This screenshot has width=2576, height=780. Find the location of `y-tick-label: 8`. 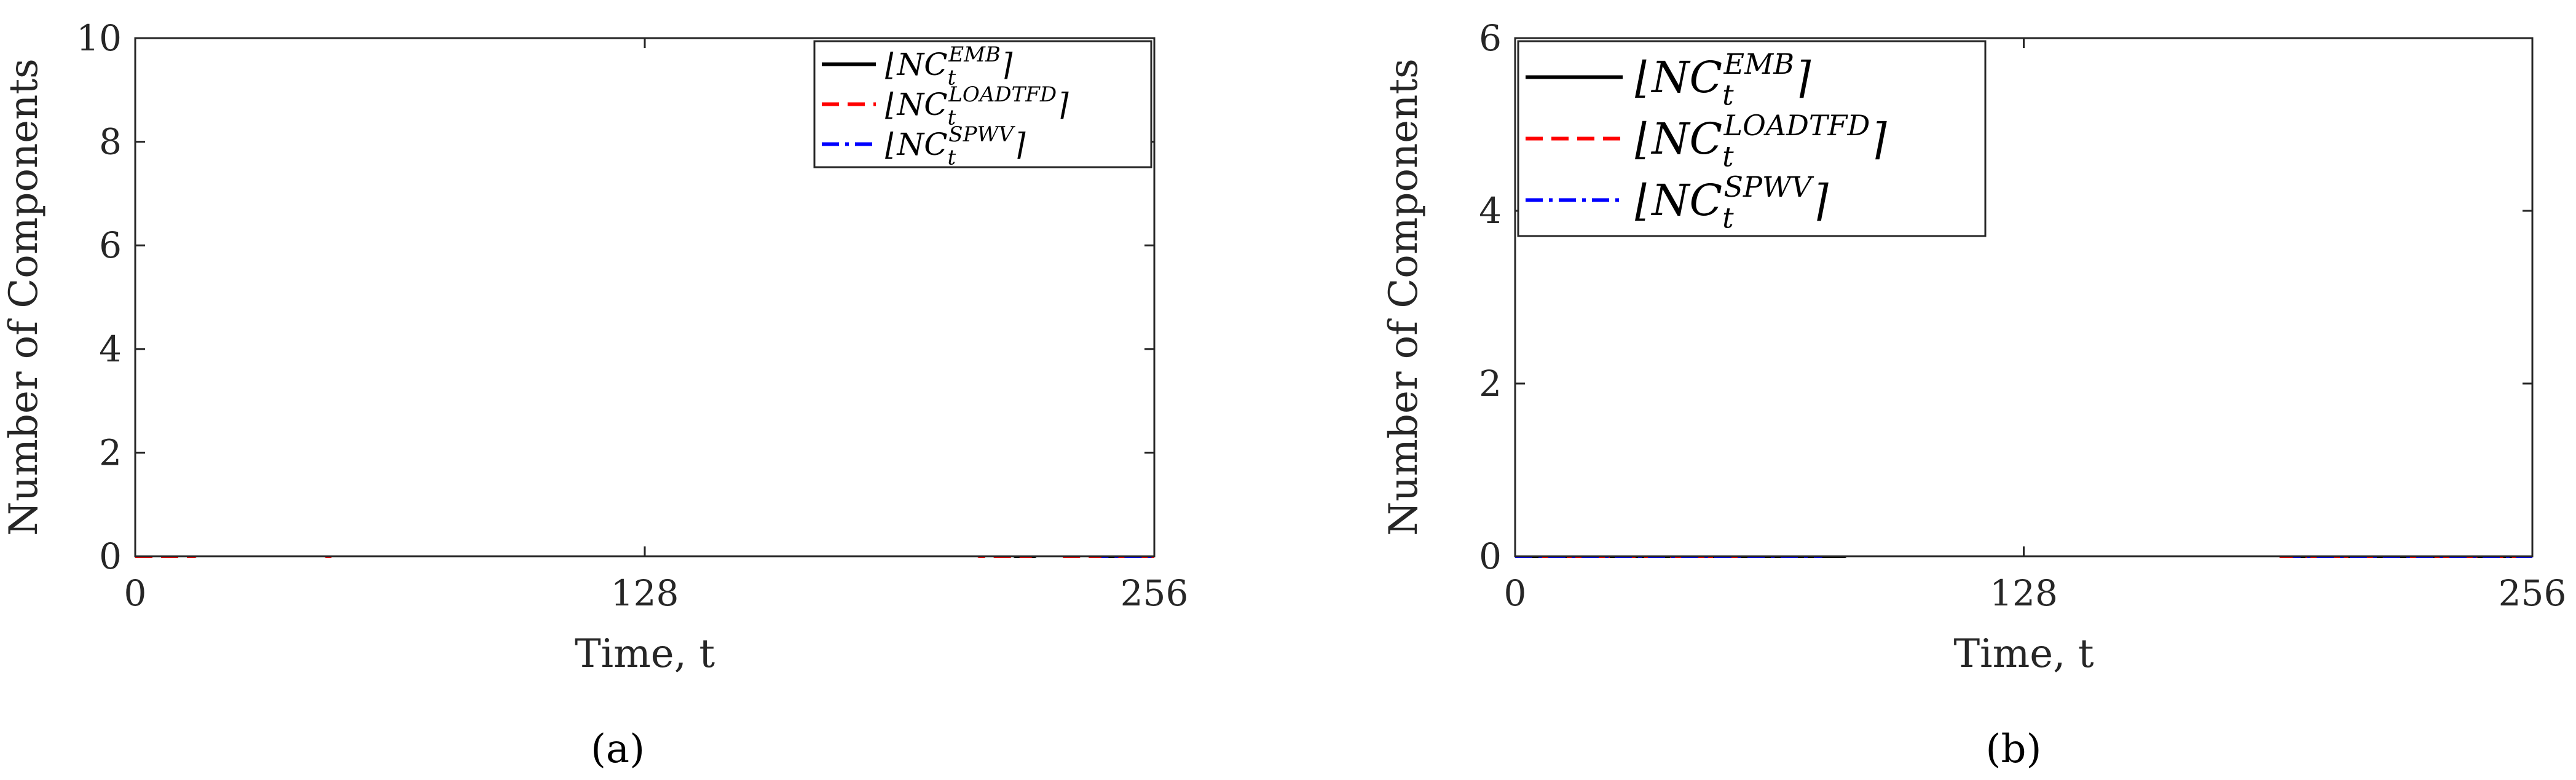

y-tick-label: 8 is located at coordinates (111, 142).